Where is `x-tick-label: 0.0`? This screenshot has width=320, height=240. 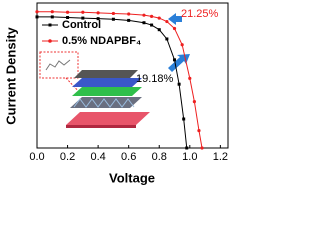
x-tick-label: 0.0 is located at coordinates (36, 157).